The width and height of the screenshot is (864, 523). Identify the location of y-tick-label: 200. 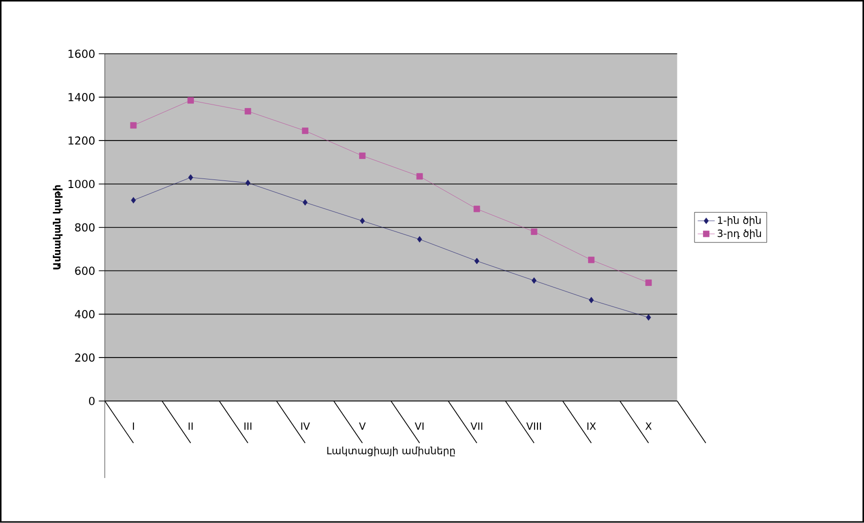
(85, 358).